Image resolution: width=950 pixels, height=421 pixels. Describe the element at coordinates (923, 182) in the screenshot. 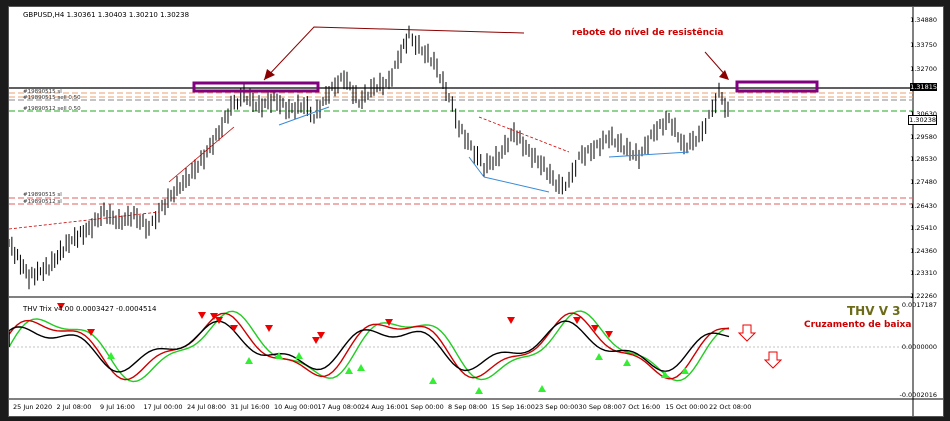

I see `price-tick-label: 1.27480` at that location.